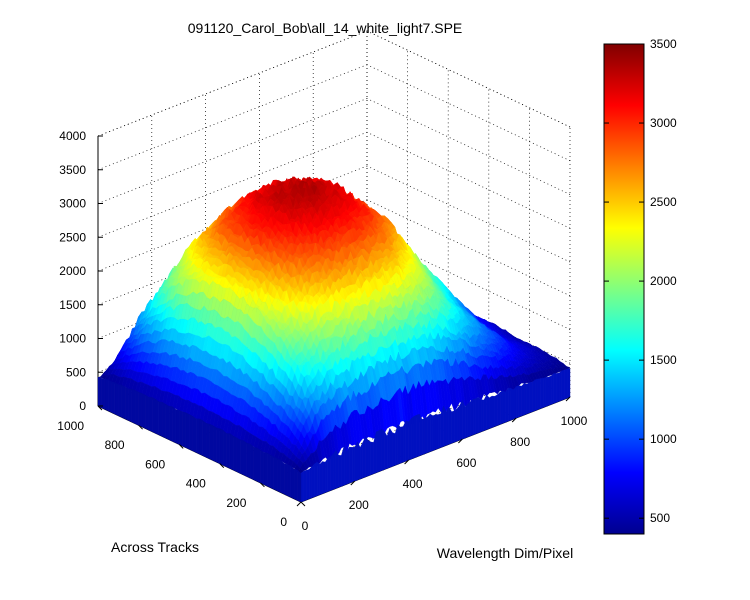  I want to click on chart-title: 091120_Carol_Bob\all_14_white_light7.SPE, so click(325, 28).